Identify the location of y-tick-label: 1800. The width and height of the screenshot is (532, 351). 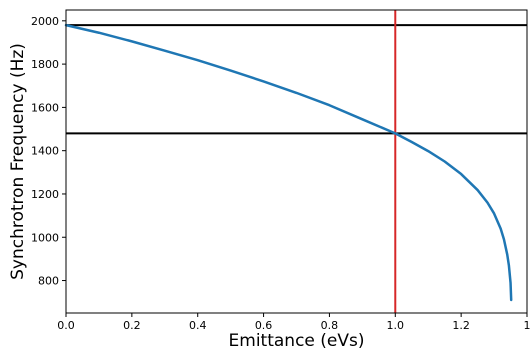
(45, 64).